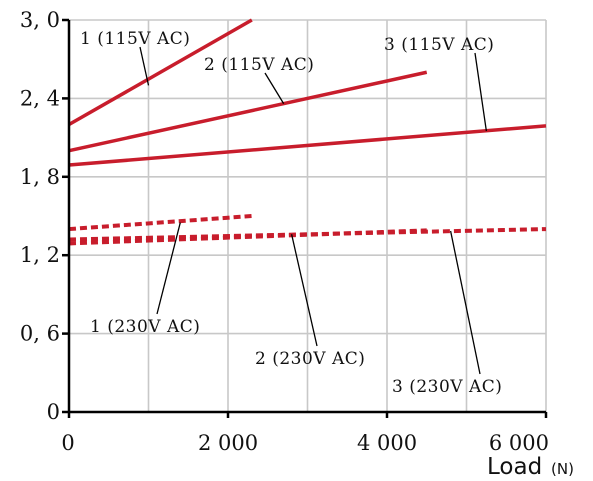 The image size is (593, 481). I want to click on x-tick-label: 4 000, so click(387, 443).